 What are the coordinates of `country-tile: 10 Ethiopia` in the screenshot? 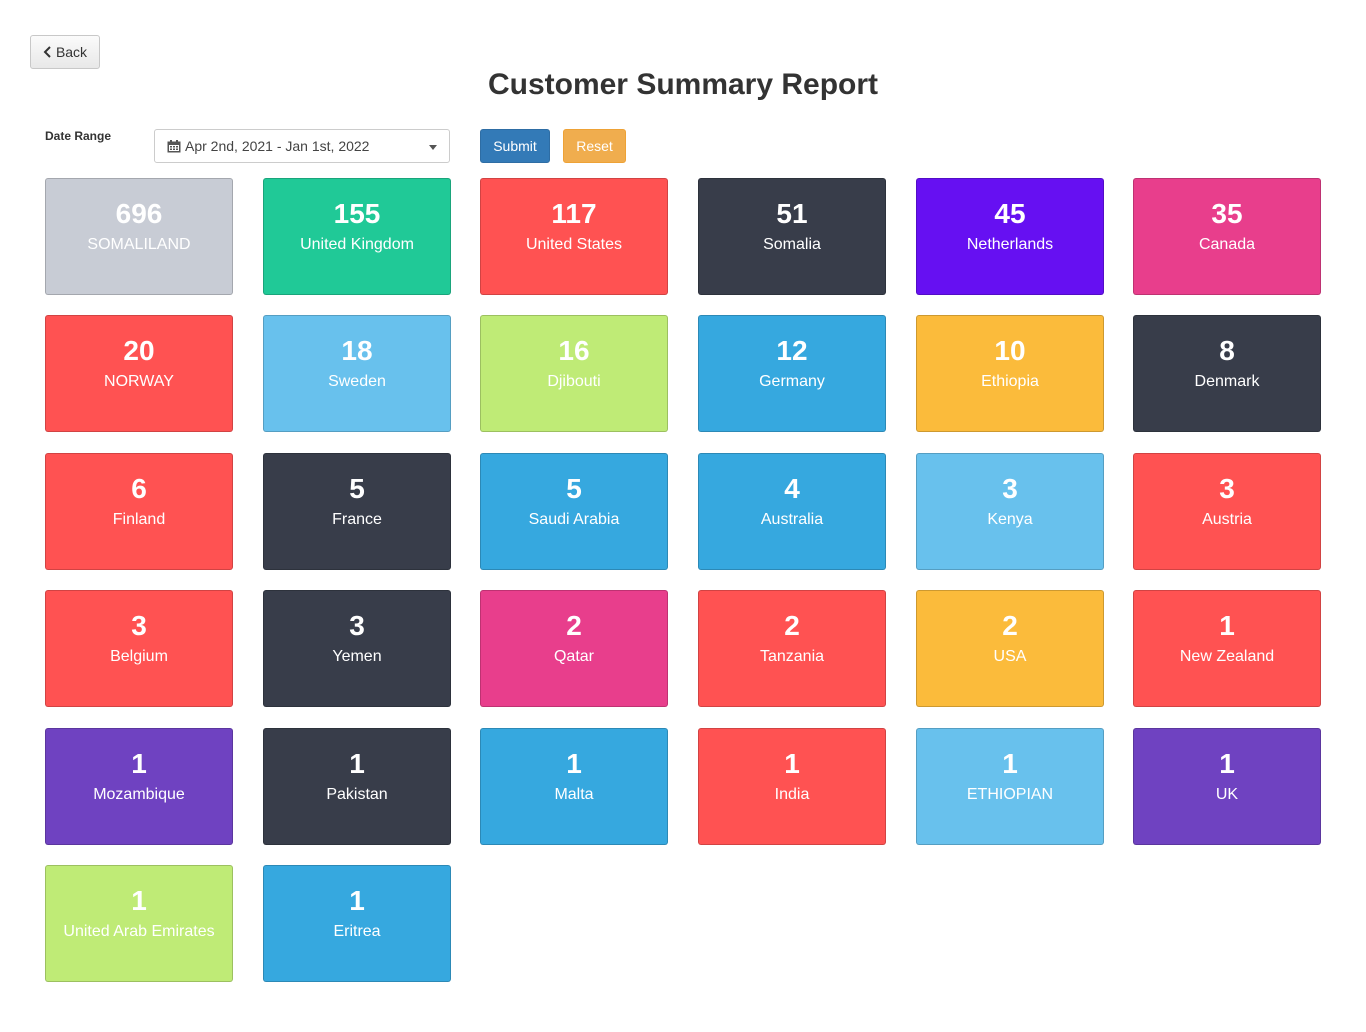 It's located at (1010, 373).